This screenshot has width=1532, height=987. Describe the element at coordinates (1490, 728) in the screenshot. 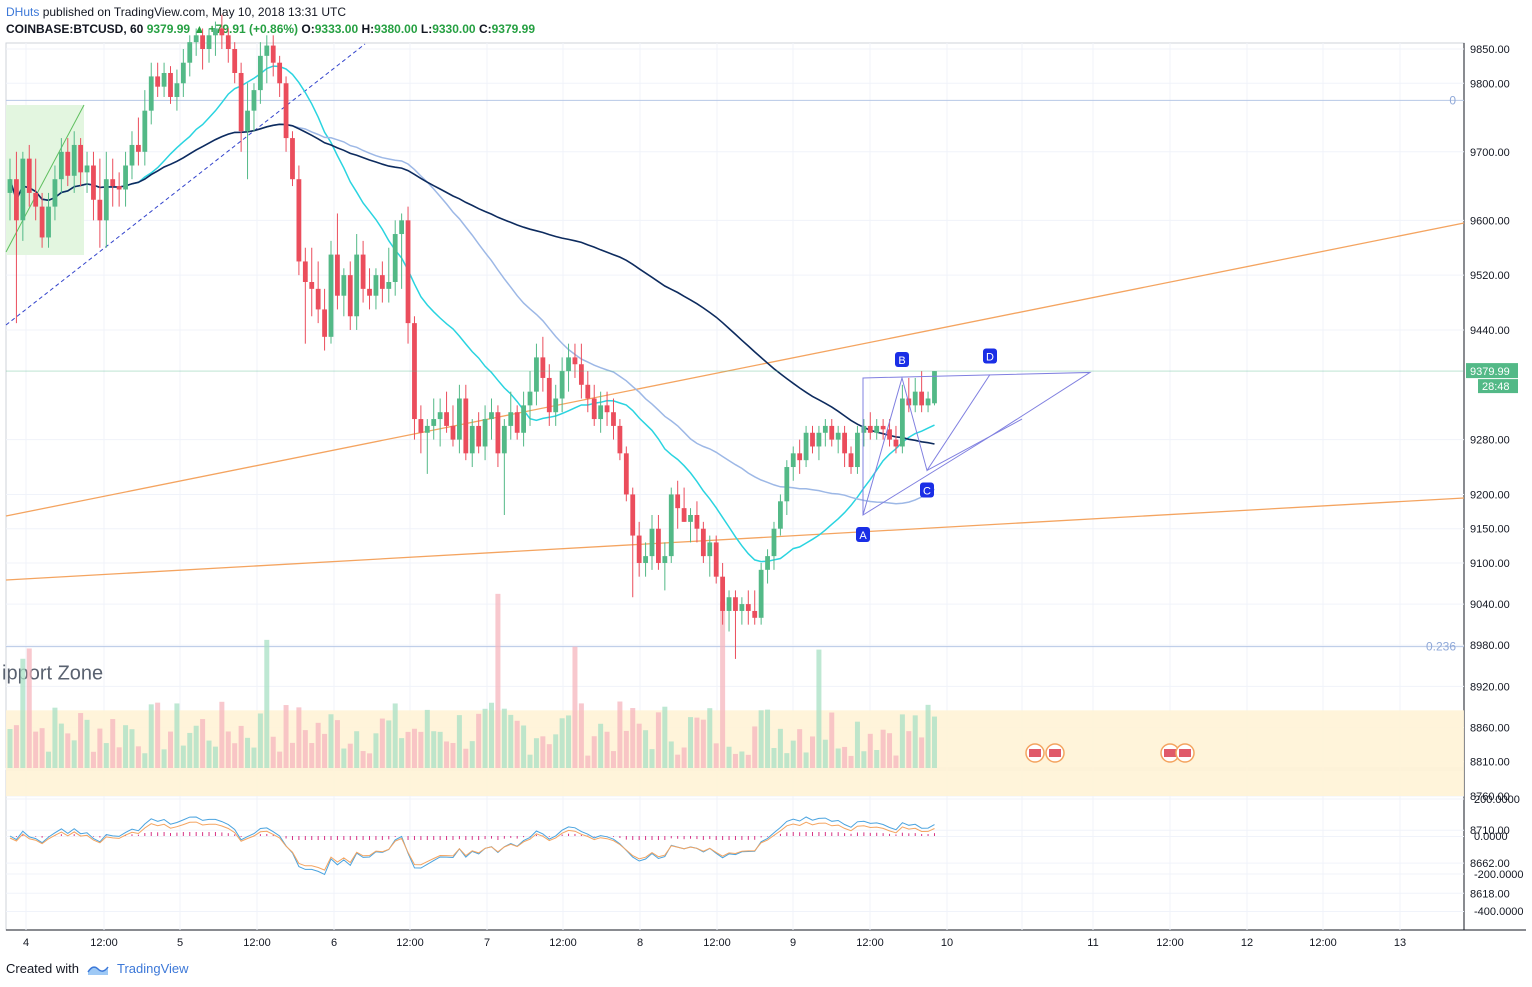

I see `price-tick-label: 8860.00` at that location.